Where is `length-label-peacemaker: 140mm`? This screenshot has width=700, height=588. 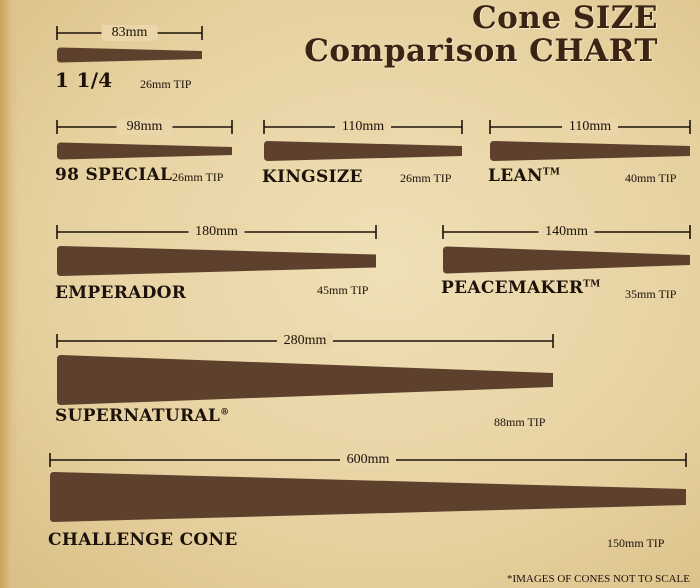 length-label-peacemaker: 140mm is located at coordinates (566, 231).